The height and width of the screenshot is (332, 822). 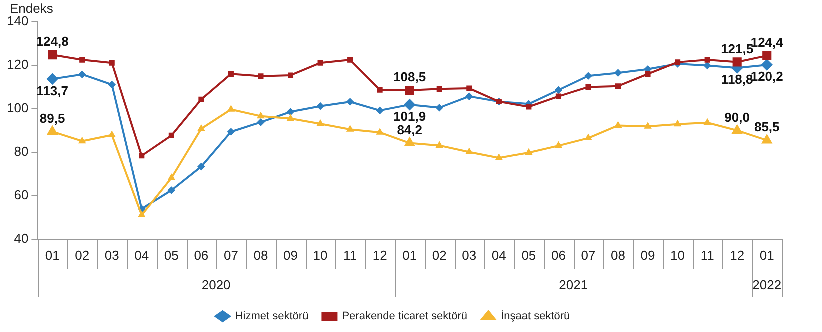 What do you see at coordinates (52, 90) in the screenshot?
I see `data-label: 113,7` at bounding box center [52, 90].